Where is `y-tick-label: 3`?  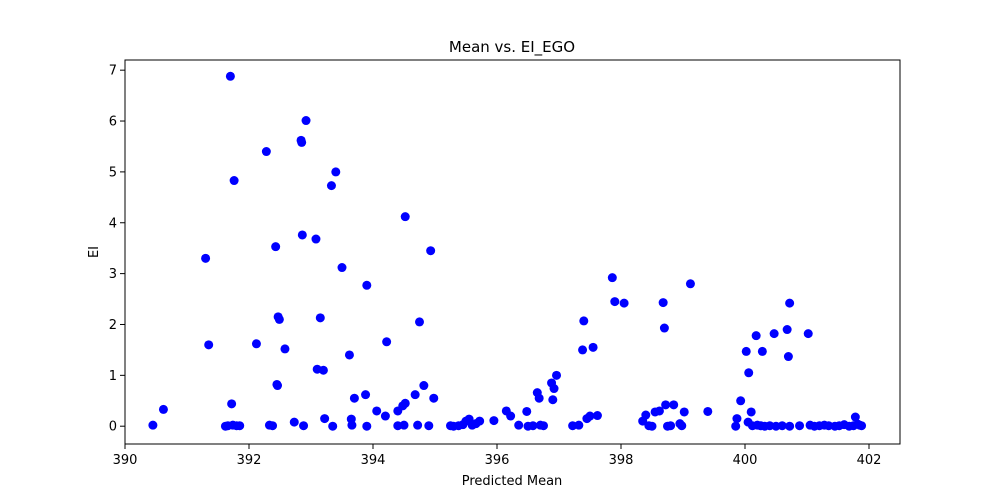
y-tick-label: 3 is located at coordinates (113, 274).